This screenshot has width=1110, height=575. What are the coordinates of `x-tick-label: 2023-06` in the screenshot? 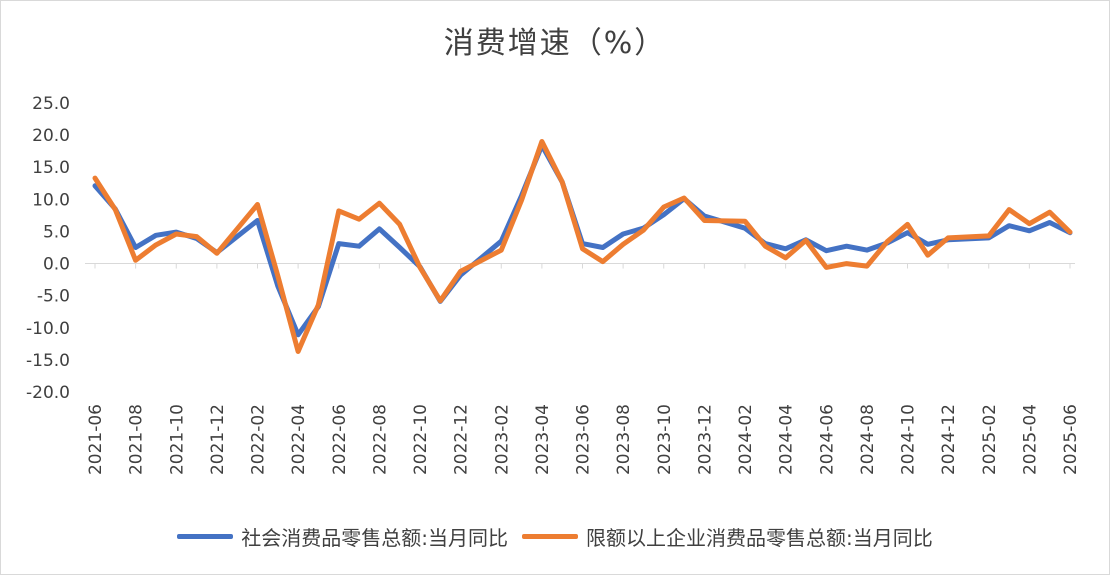 It's located at (584, 439).